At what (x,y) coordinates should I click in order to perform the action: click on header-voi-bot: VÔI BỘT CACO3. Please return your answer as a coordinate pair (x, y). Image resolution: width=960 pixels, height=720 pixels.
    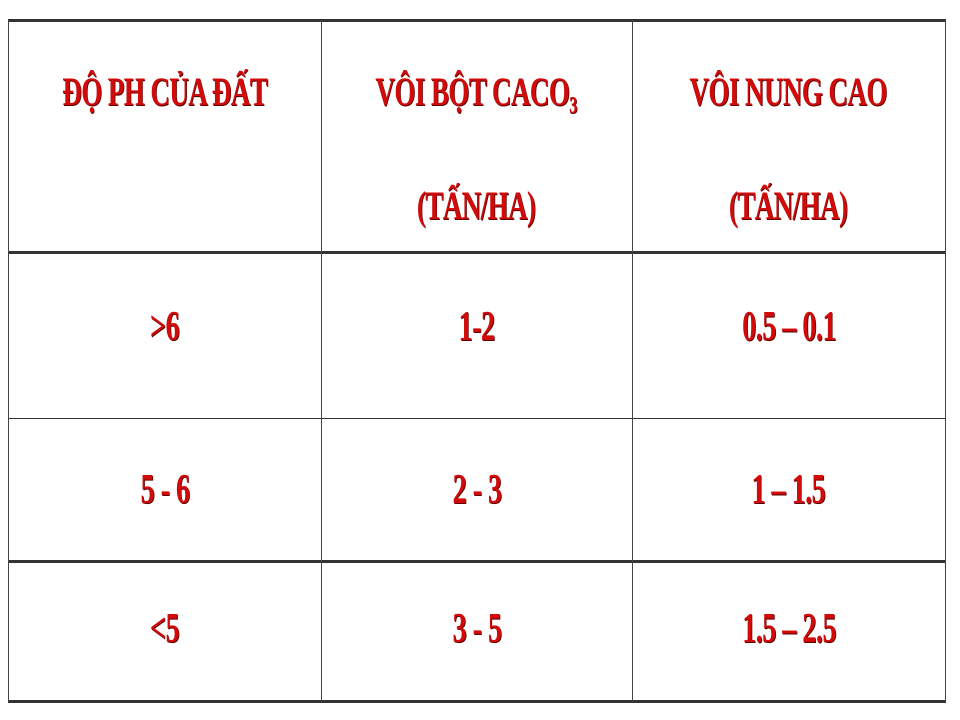
    Looking at the image, I should click on (476, 94).